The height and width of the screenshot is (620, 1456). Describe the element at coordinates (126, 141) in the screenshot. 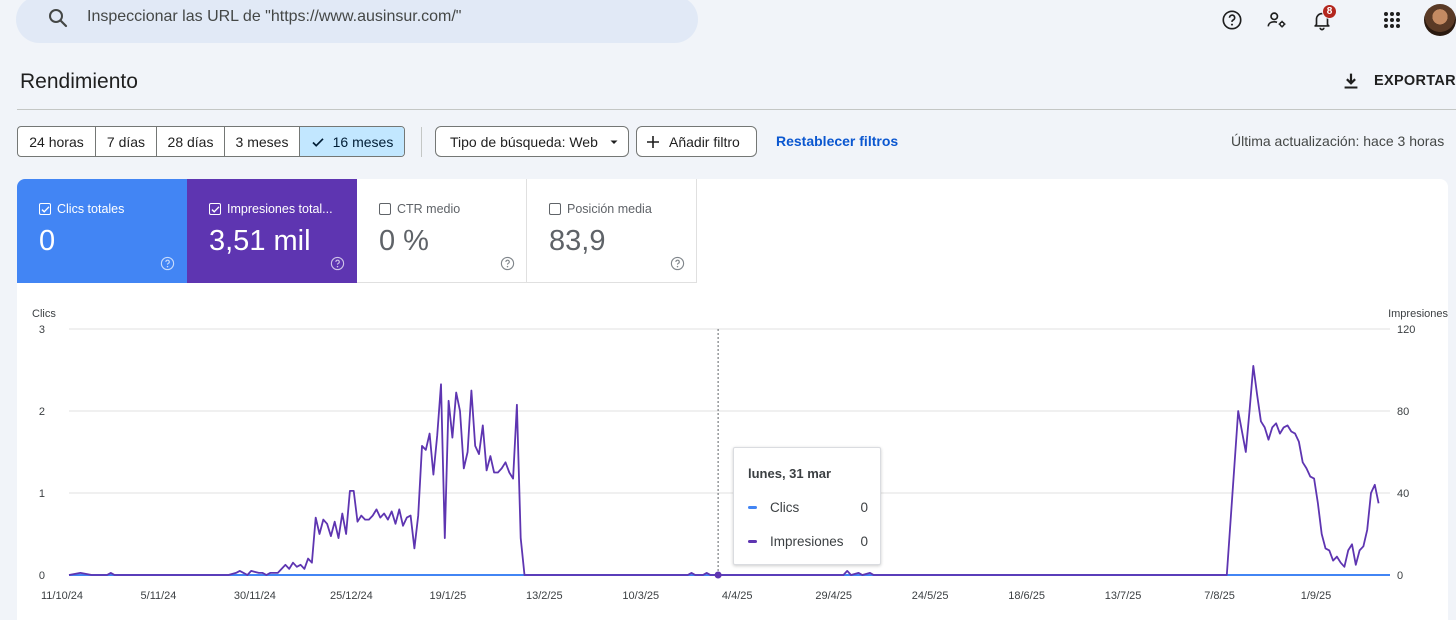

I see `range-7-days: 7 días` at that location.